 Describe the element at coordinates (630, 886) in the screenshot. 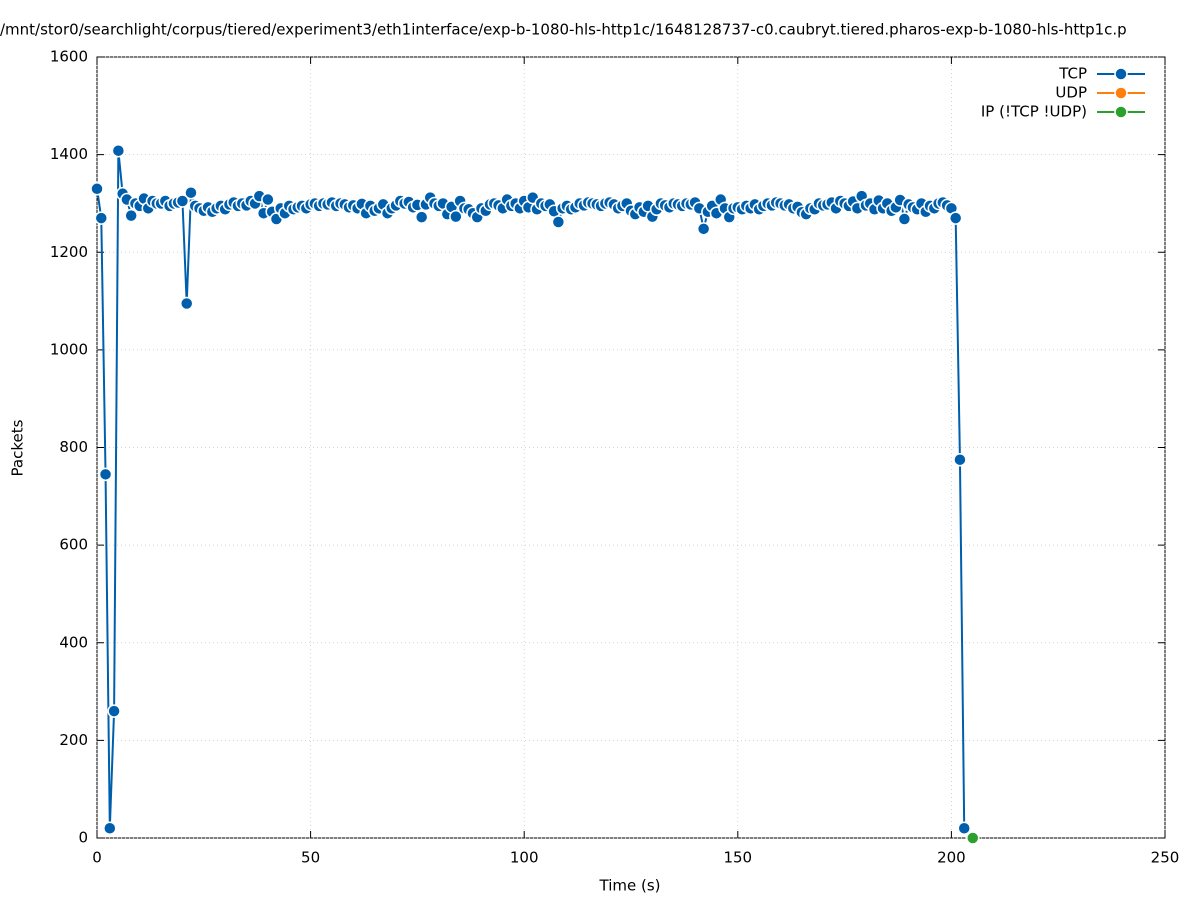

I see `x-axis-label: Time (s)` at that location.